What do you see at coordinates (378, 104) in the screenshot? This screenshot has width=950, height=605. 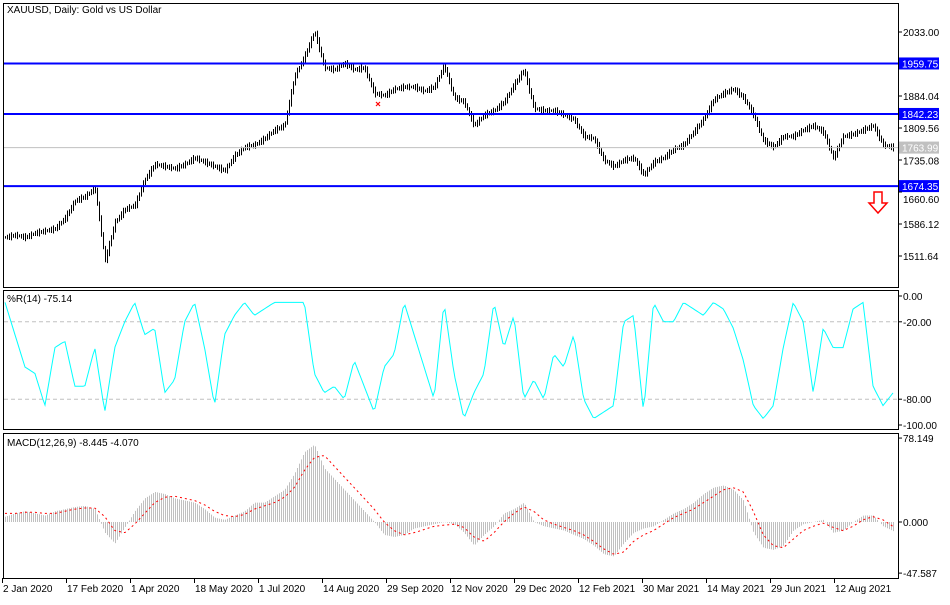 I see `trade-marker-icon` at bounding box center [378, 104].